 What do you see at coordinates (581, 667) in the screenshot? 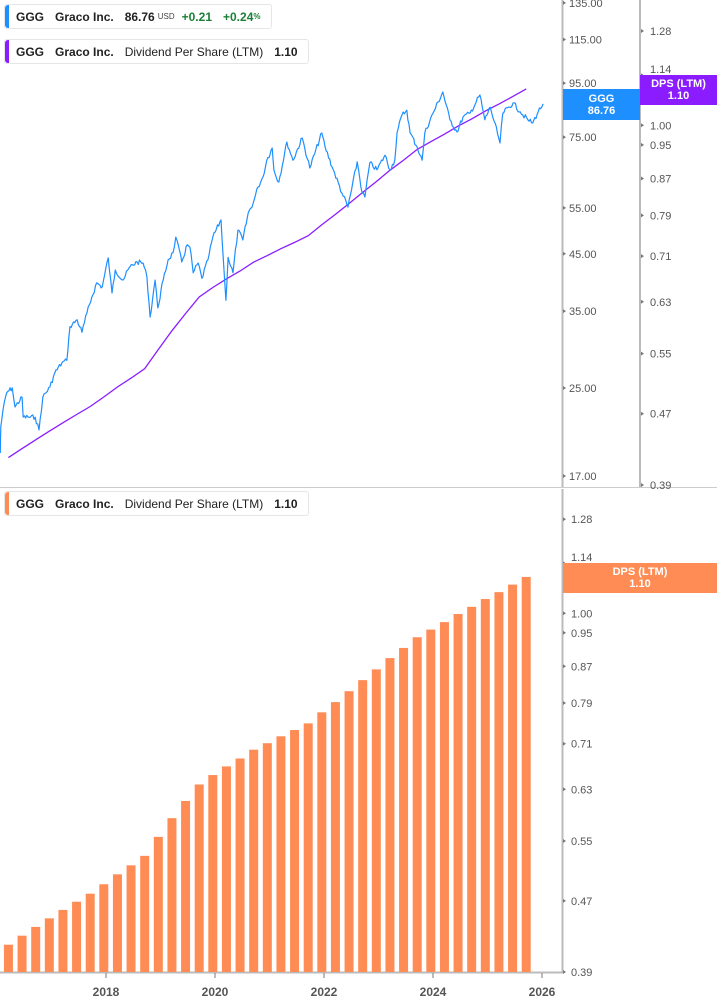
I see `y-tick-label: 0.87` at bounding box center [581, 667].